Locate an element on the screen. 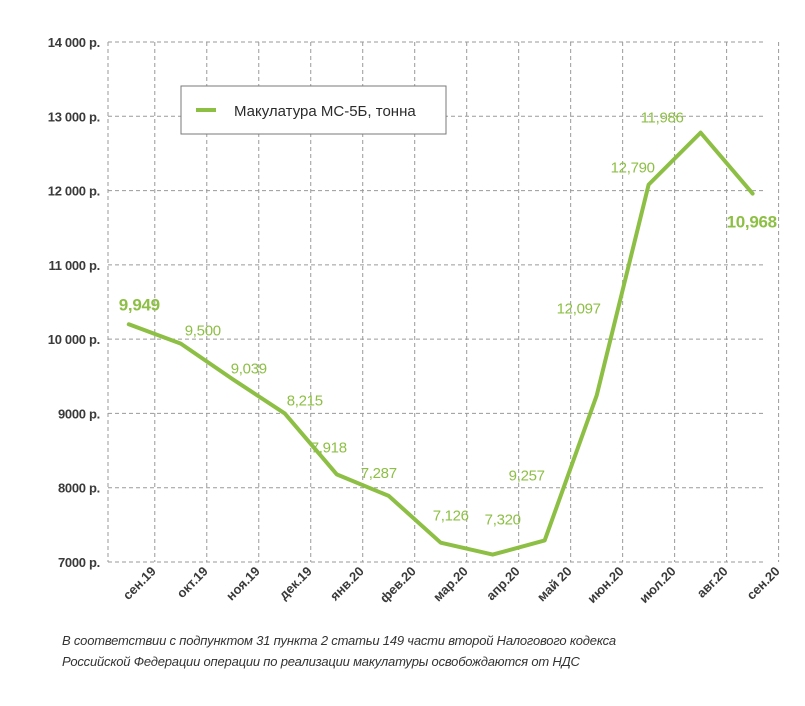 The width and height of the screenshot is (805, 706). data-label: 12,790 is located at coordinates (633, 168).